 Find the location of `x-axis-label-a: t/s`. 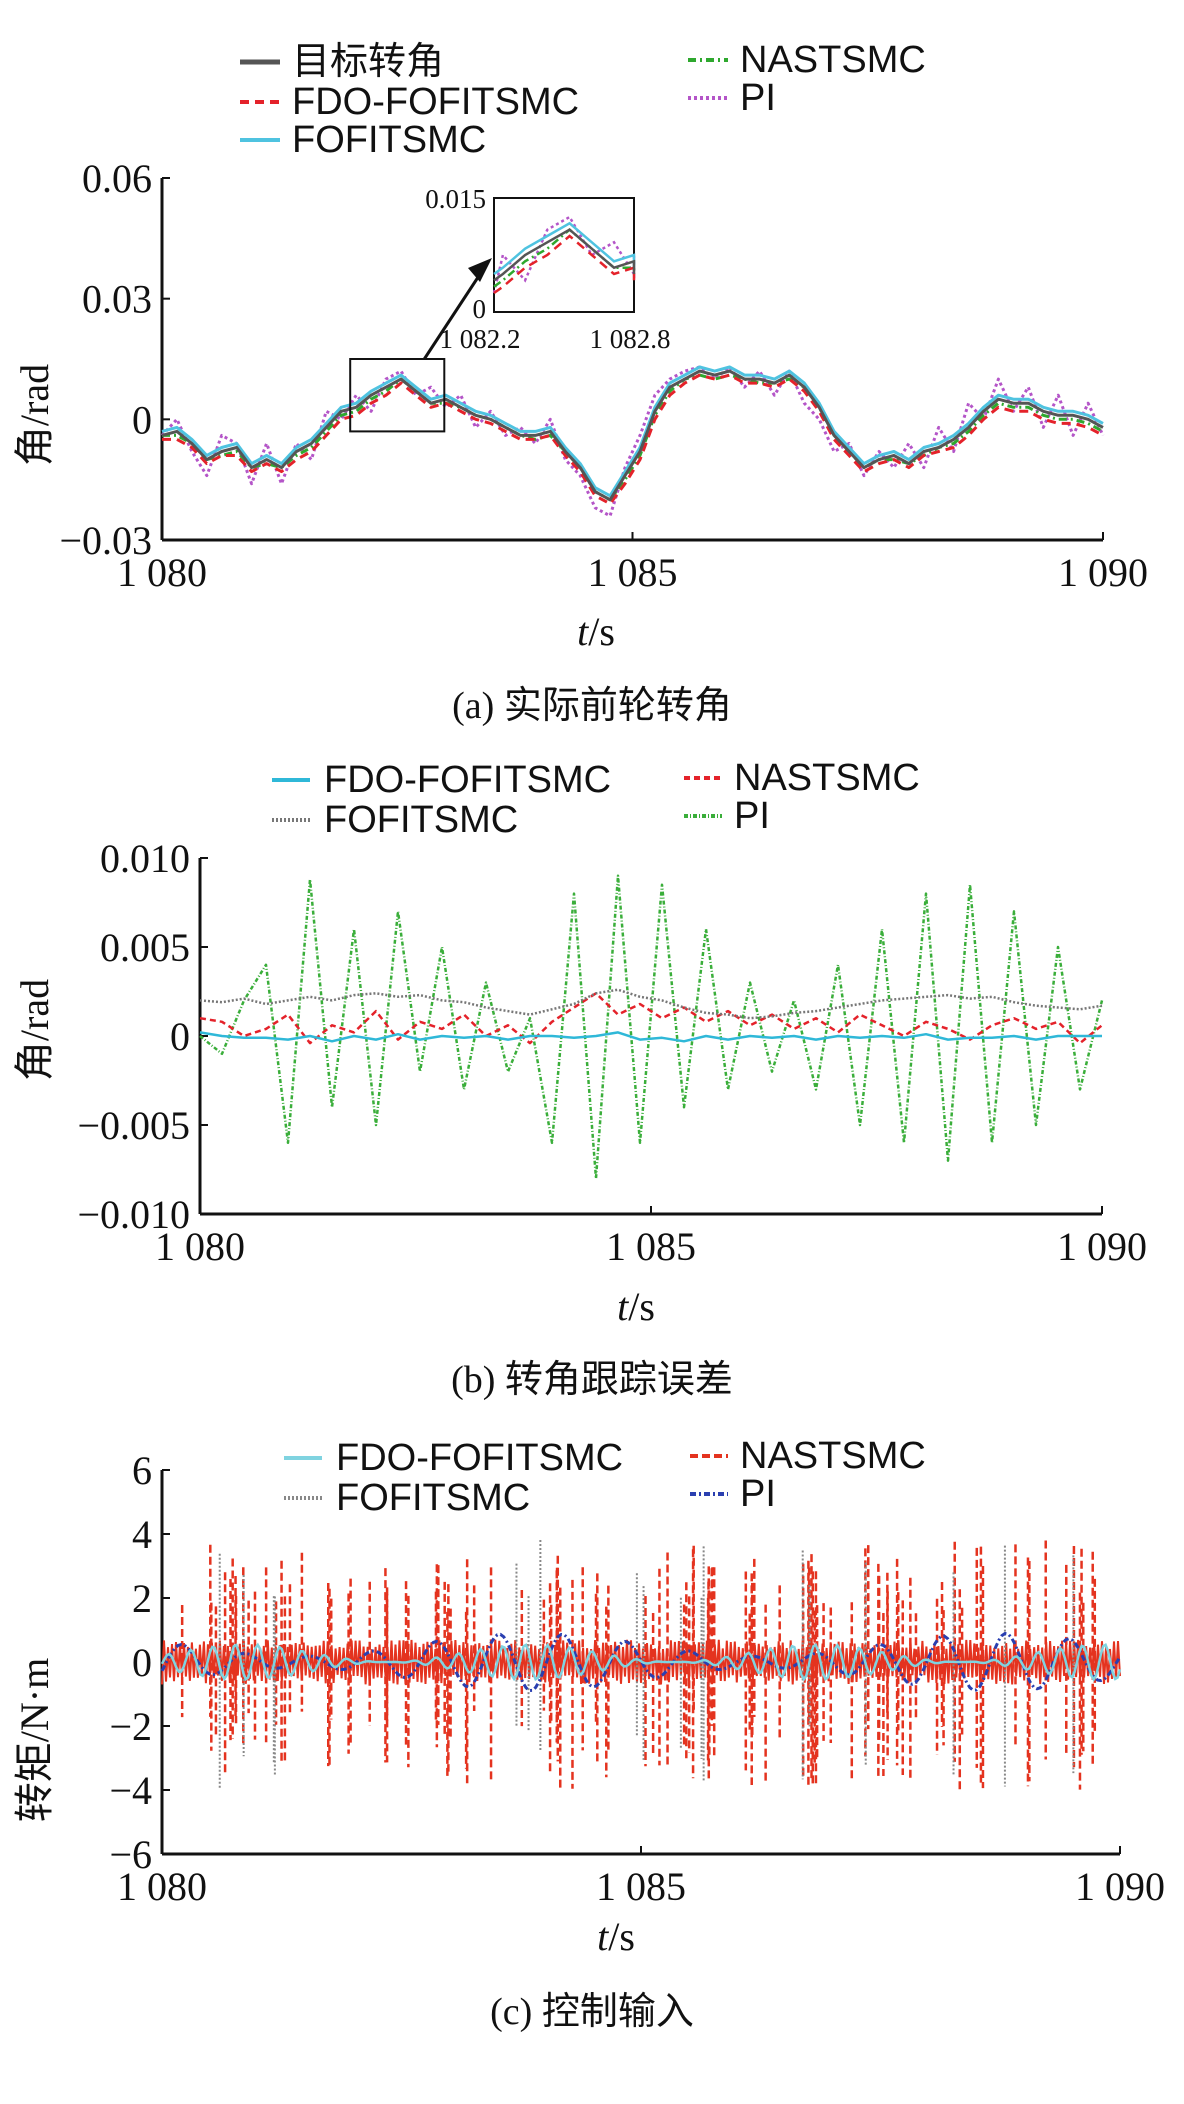

x-axis-label-a: t/s is located at coordinates (596, 631).